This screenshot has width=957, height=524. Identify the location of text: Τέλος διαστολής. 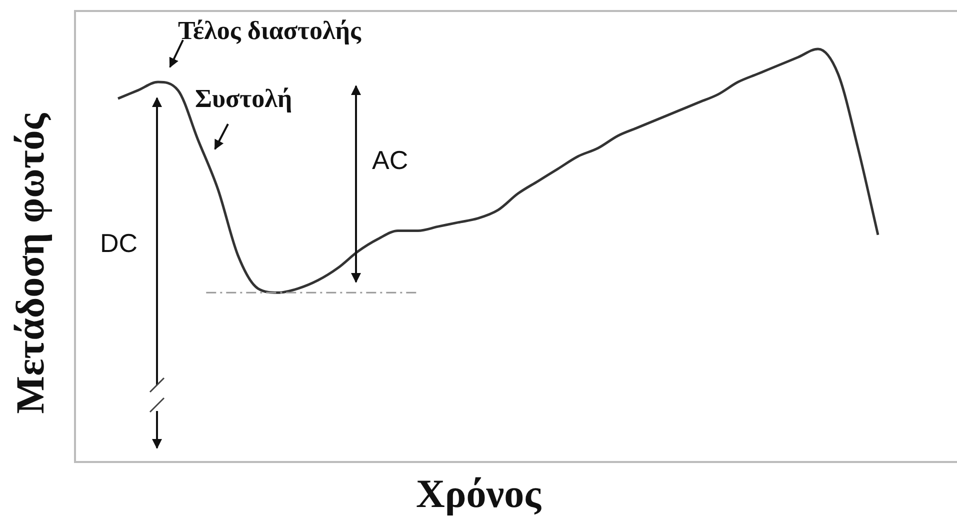
(270, 31).